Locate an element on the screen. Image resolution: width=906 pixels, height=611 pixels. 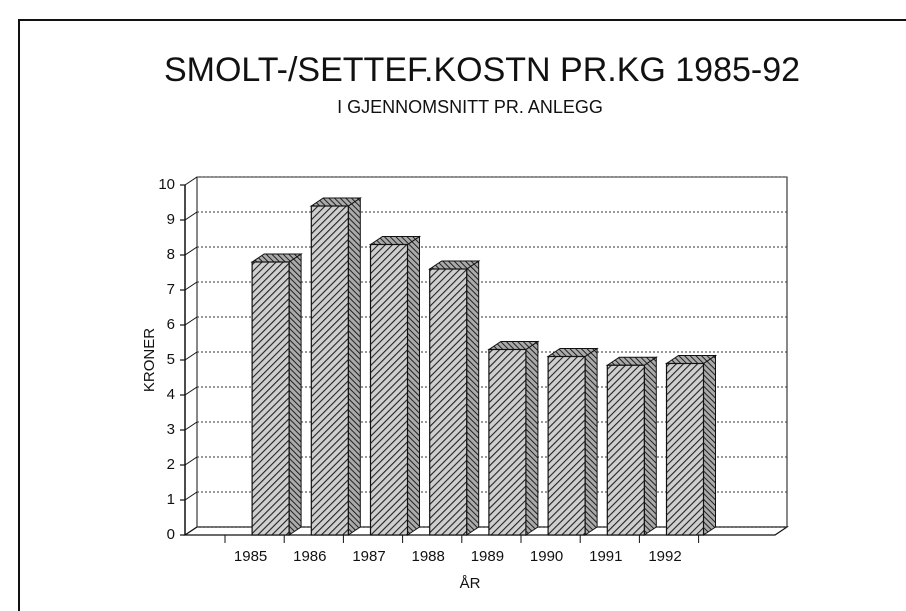
y-tick-label: 8 is located at coordinates (171, 254).